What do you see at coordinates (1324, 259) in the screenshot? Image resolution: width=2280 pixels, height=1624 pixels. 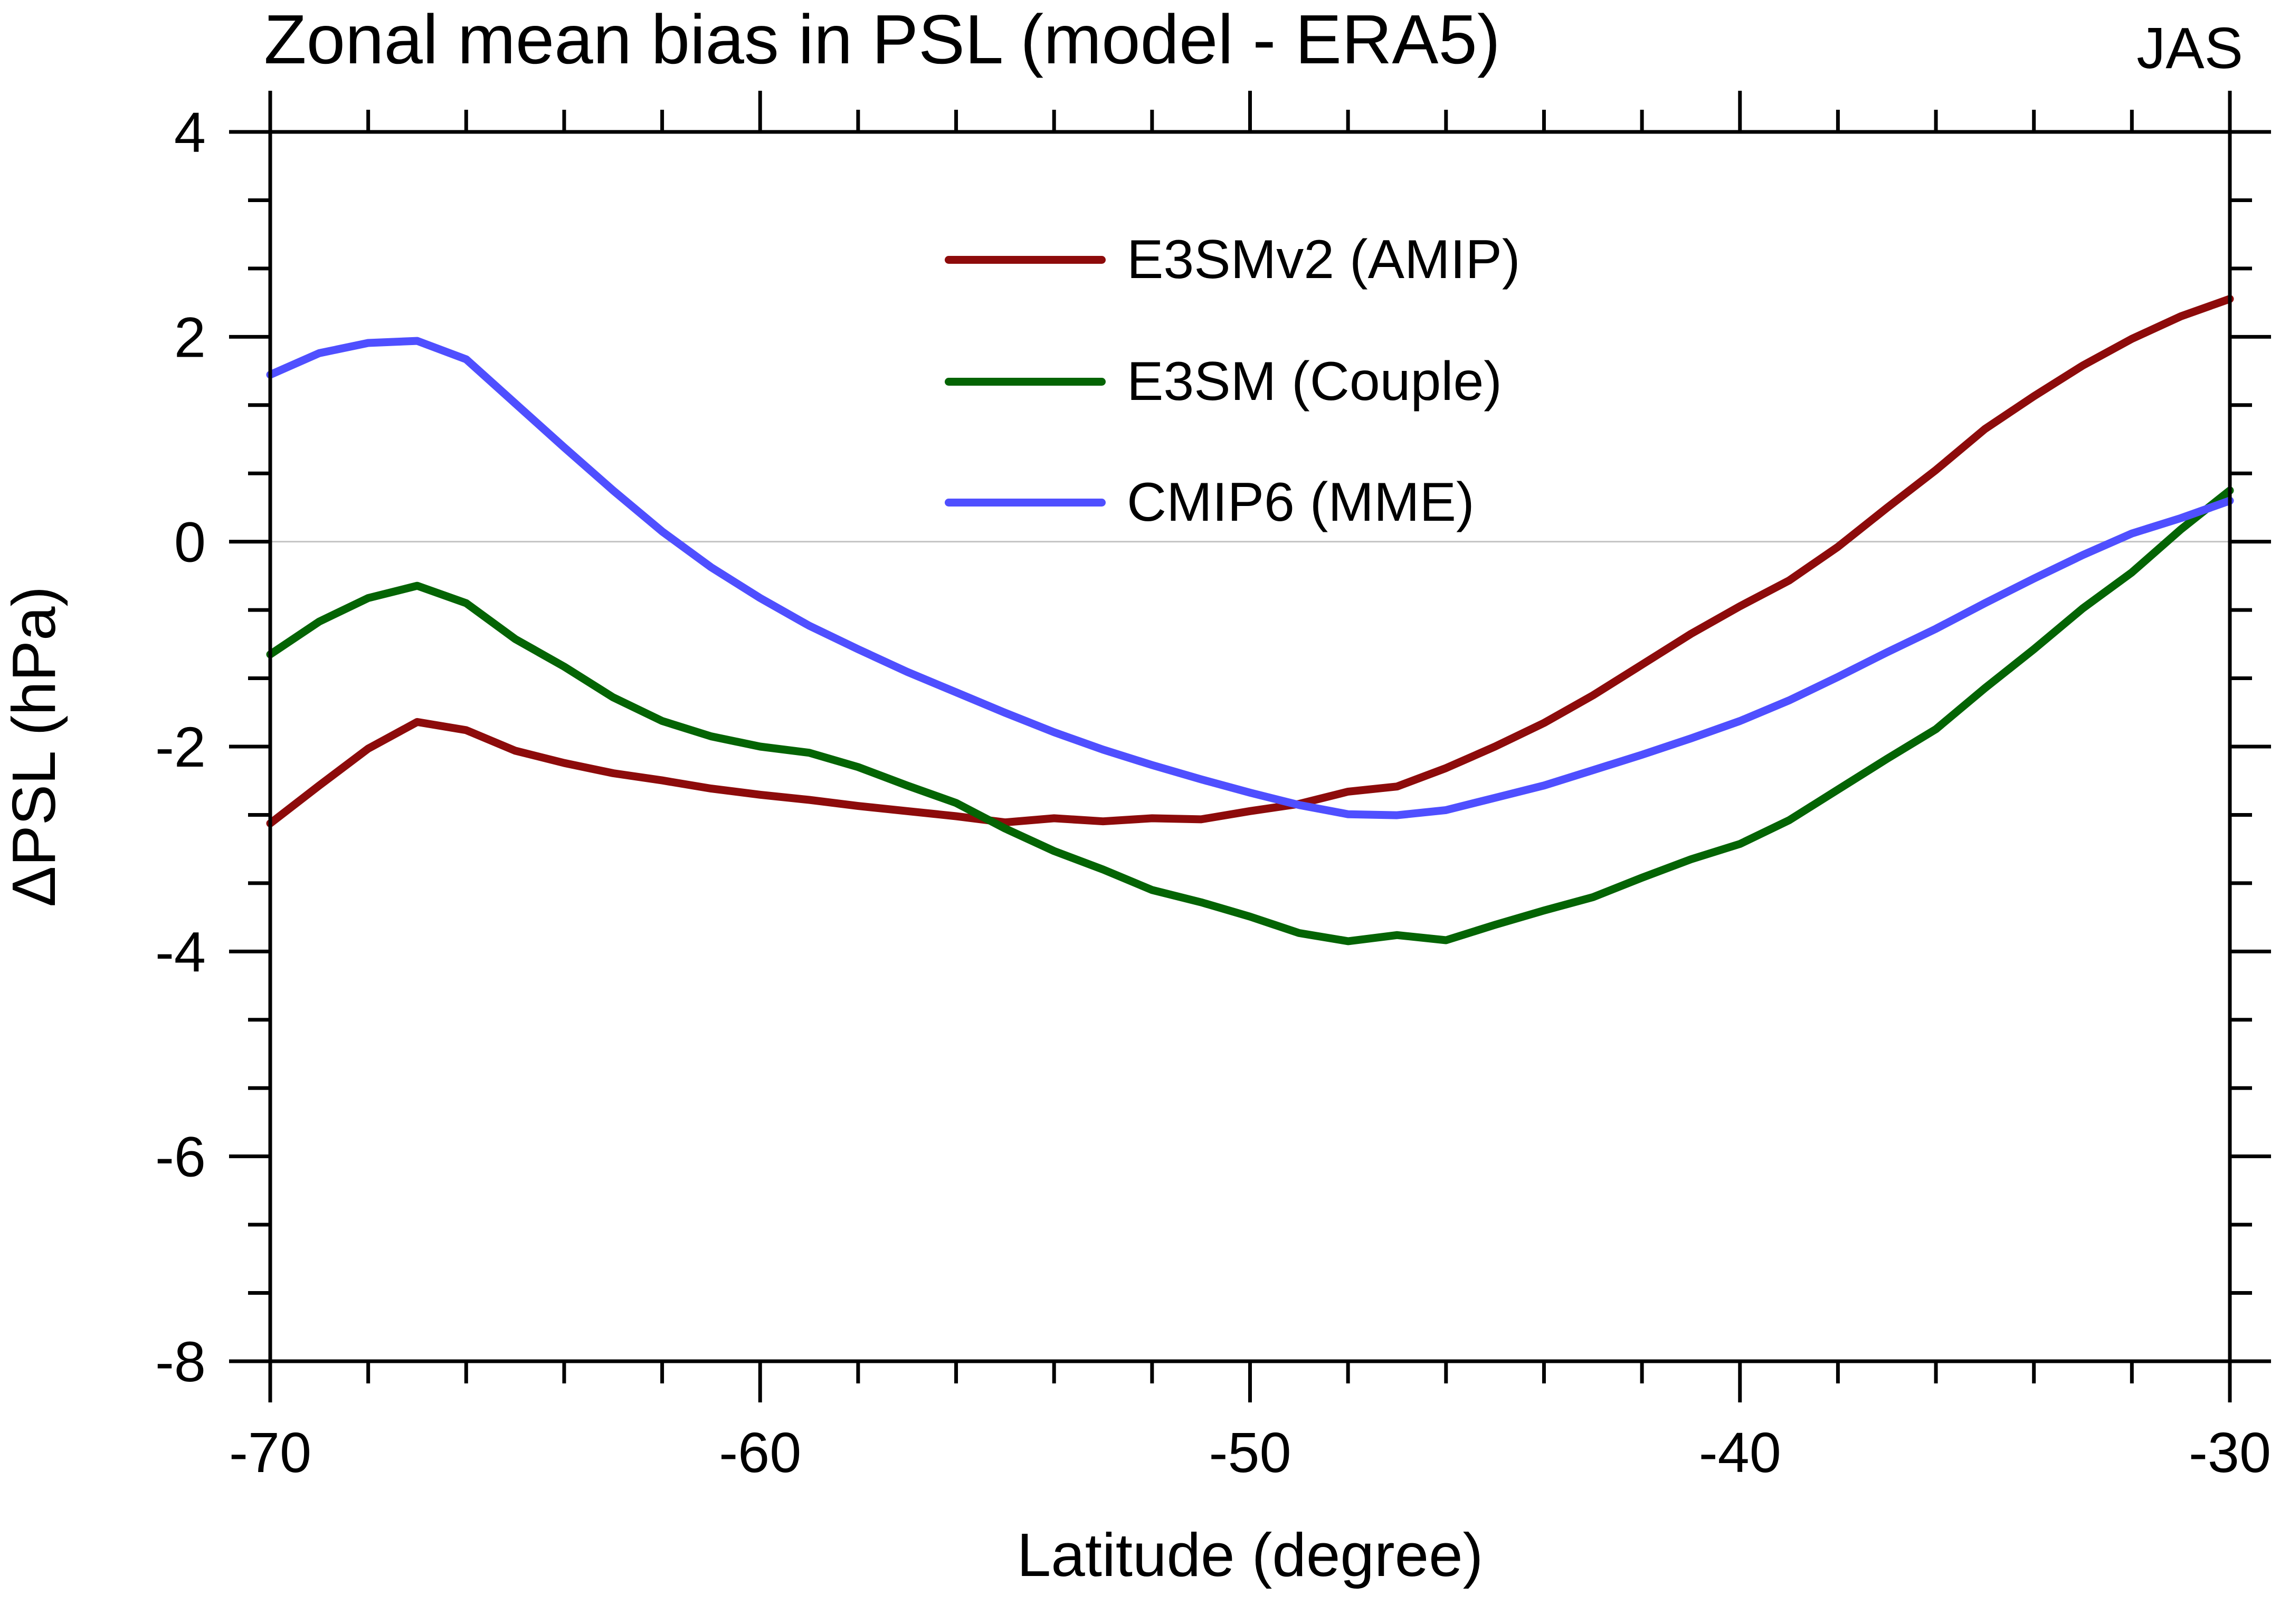 I see `legend-label: E3SMv2 (AMIP)` at bounding box center [1324, 259].